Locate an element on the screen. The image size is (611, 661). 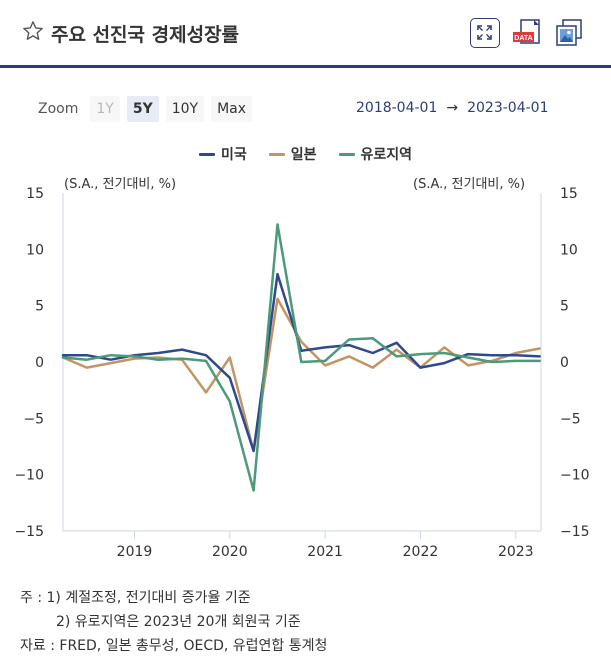
note-line-2: 2) 유로지역은 2023년 20개 회원국 기준 is located at coordinates (173, 622).